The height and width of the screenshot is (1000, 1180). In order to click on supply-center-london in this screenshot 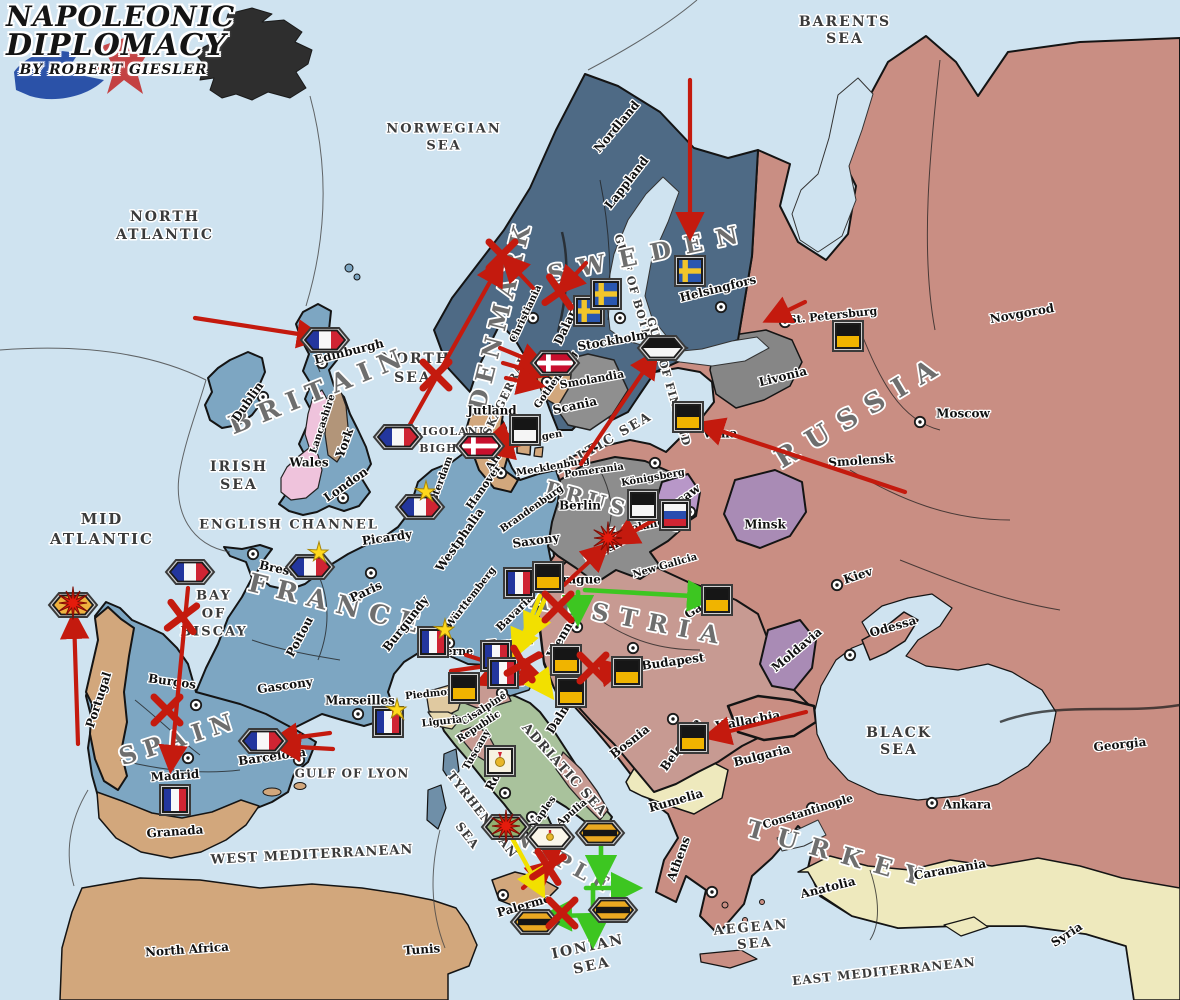, I will do `click(343, 498)`.